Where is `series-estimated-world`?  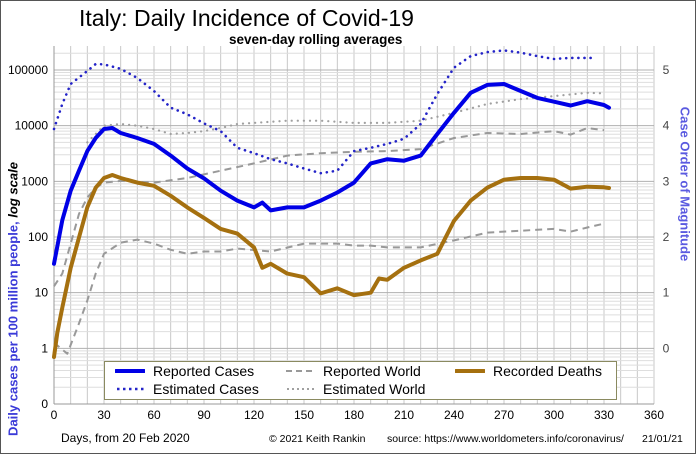
series-estimated-world is located at coordinates (346, 117).